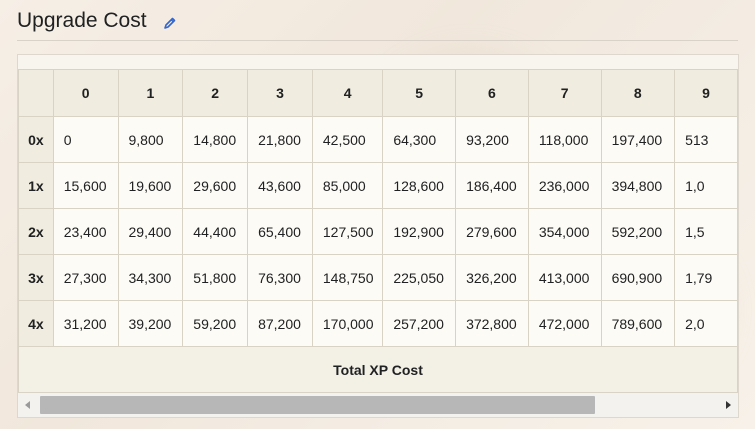  What do you see at coordinates (728, 405) in the screenshot?
I see `arrow-right-icon` at bounding box center [728, 405].